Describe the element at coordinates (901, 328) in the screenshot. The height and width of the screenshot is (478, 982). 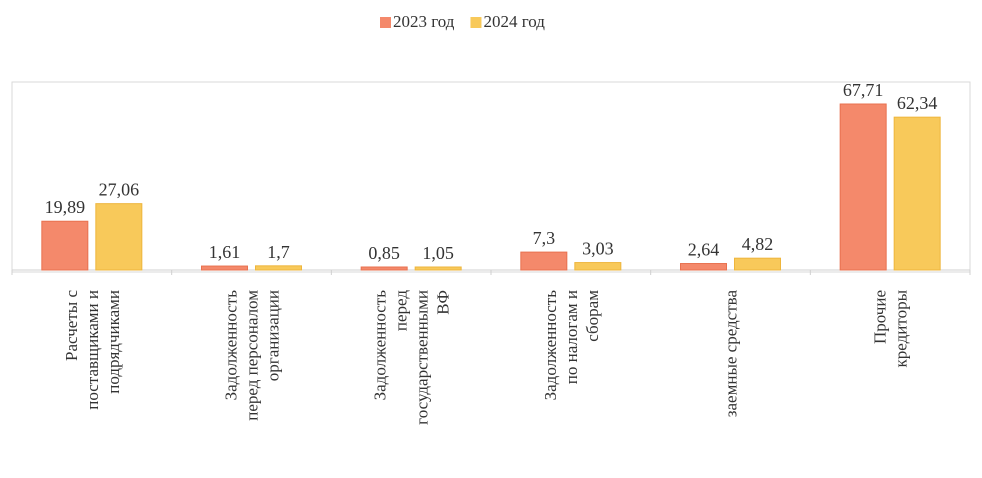
I see `category-label-line: кредиторы` at that location.